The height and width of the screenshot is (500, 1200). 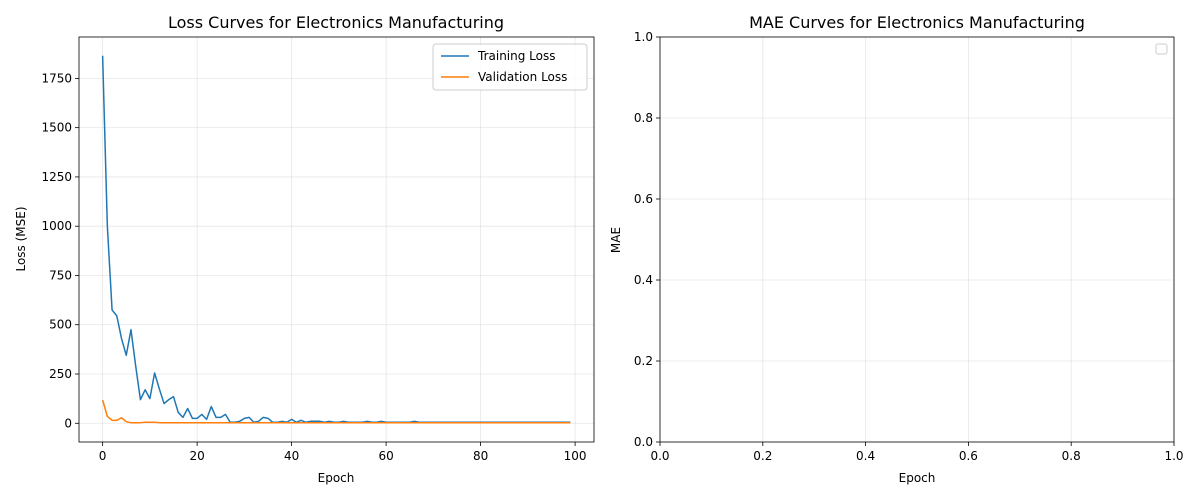 I want to click on mae-chart-y-tick-label: 0.8, so click(x=643, y=118).